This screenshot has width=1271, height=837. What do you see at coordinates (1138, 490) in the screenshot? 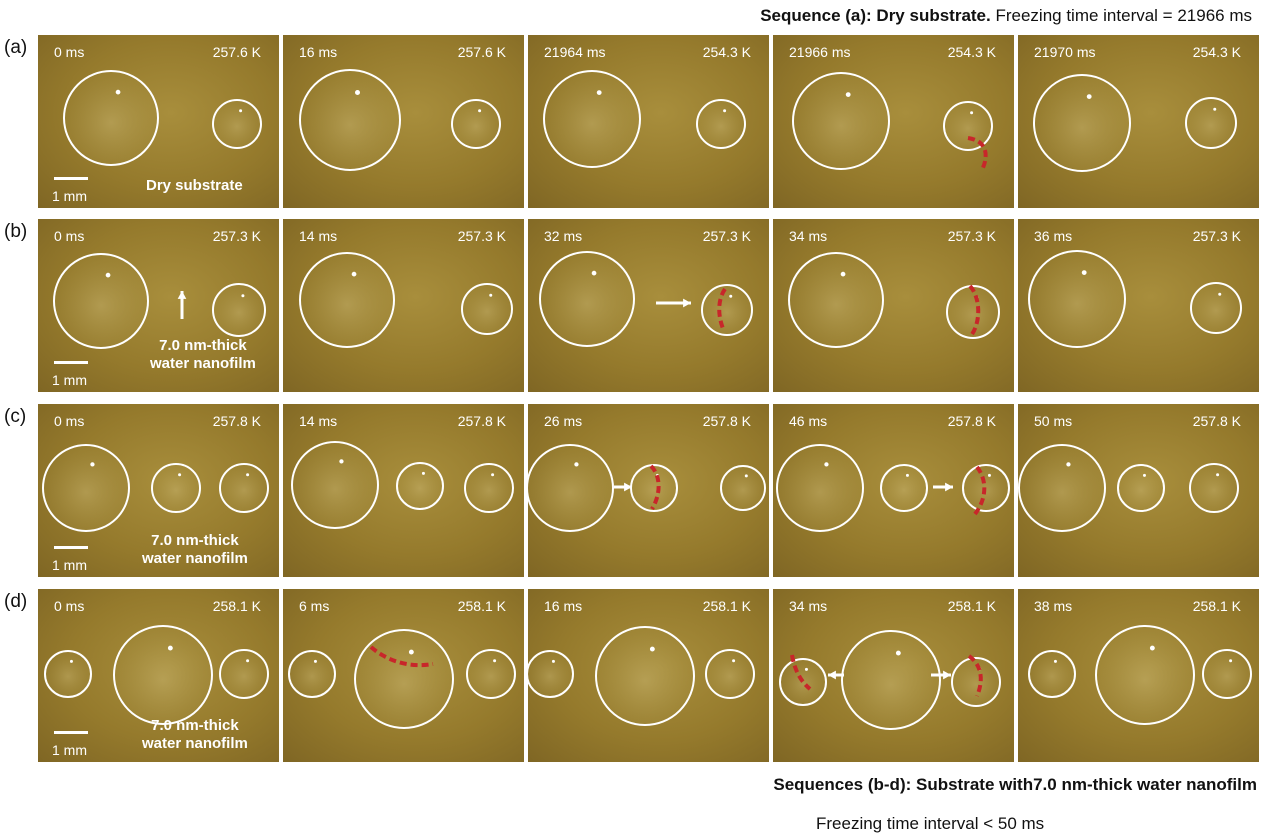
I see `micrograph-panel: 50 ms 257.8 K` at bounding box center [1138, 490].